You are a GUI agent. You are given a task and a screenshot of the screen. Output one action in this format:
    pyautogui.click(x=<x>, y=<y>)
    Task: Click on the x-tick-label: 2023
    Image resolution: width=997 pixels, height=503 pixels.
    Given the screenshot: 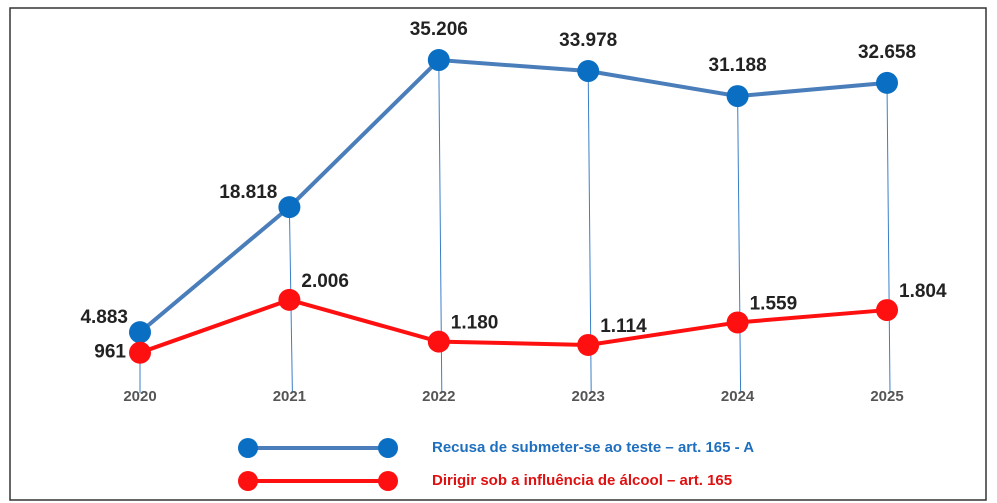 What is the action you would take?
    pyautogui.click(x=588, y=396)
    